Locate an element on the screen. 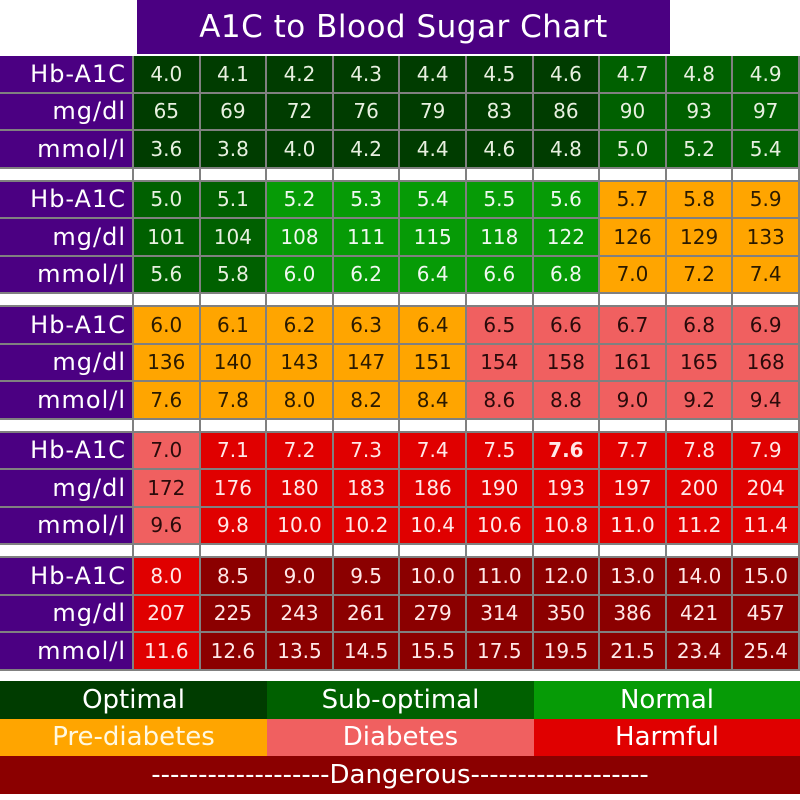 The height and width of the screenshot is (800, 800). table-cell-mgdl: 97 is located at coordinates (766, 112).